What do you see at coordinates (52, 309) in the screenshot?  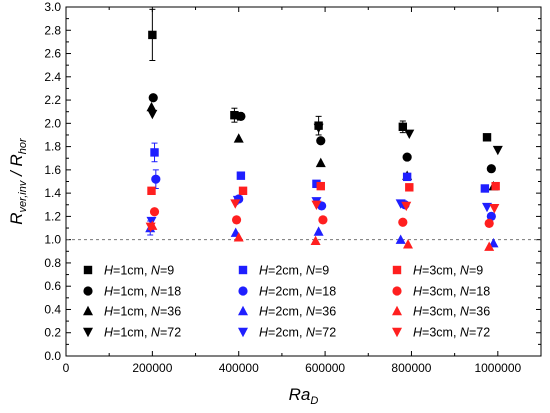 I see `y-tick-label: 0.4` at bounding box center [52, 309].